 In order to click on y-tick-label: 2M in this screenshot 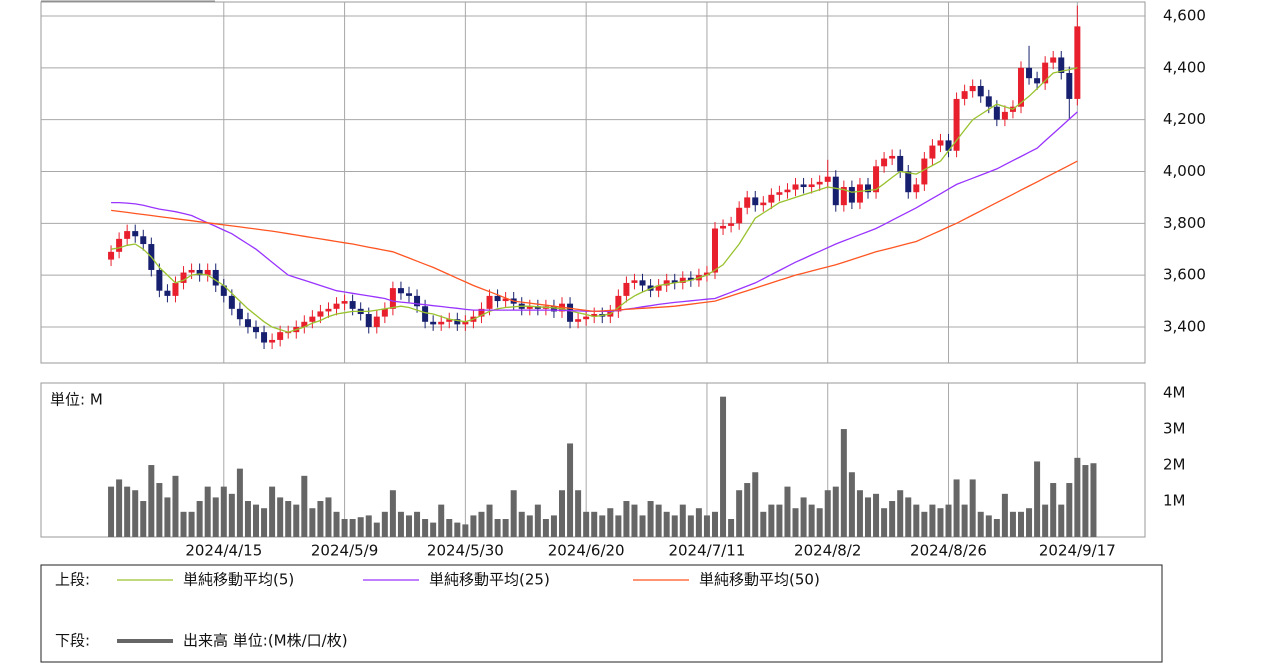, I will do `click(1174, 465)`.